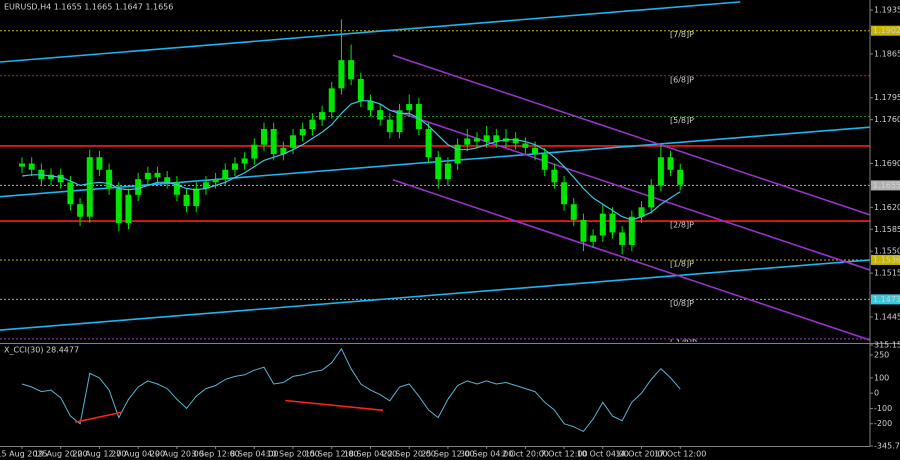 The width and height of the screenshot is (900, 460). Describe the element at coordinates (292, 454) in the screenshot. I see `x-tick-label: 10 Sep 20:00` at that location.